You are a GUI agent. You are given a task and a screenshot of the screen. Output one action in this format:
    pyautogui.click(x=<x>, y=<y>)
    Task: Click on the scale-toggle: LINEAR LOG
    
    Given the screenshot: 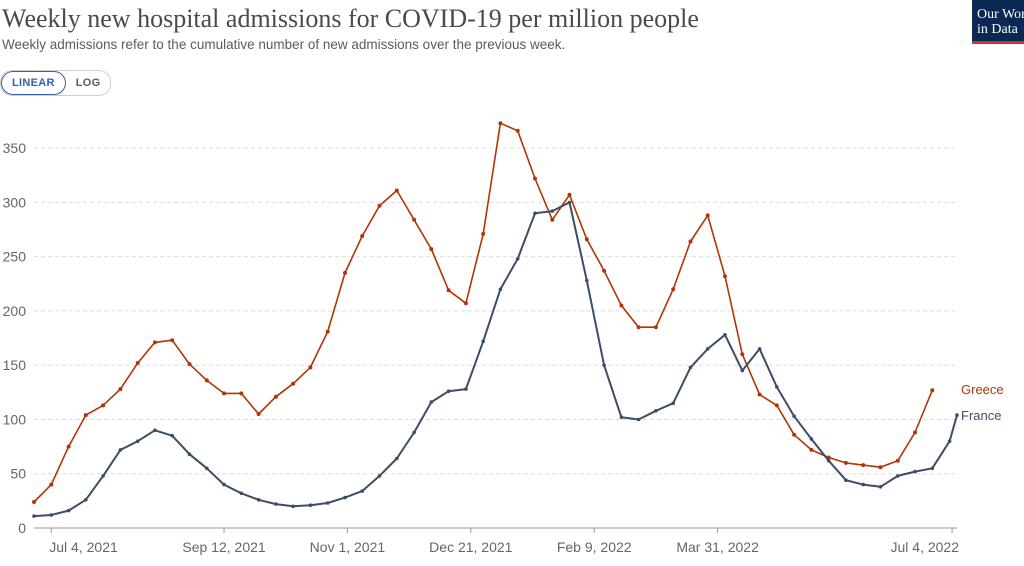 What is the action you would take?
    pyautogui.click(x=56, y=83)
    